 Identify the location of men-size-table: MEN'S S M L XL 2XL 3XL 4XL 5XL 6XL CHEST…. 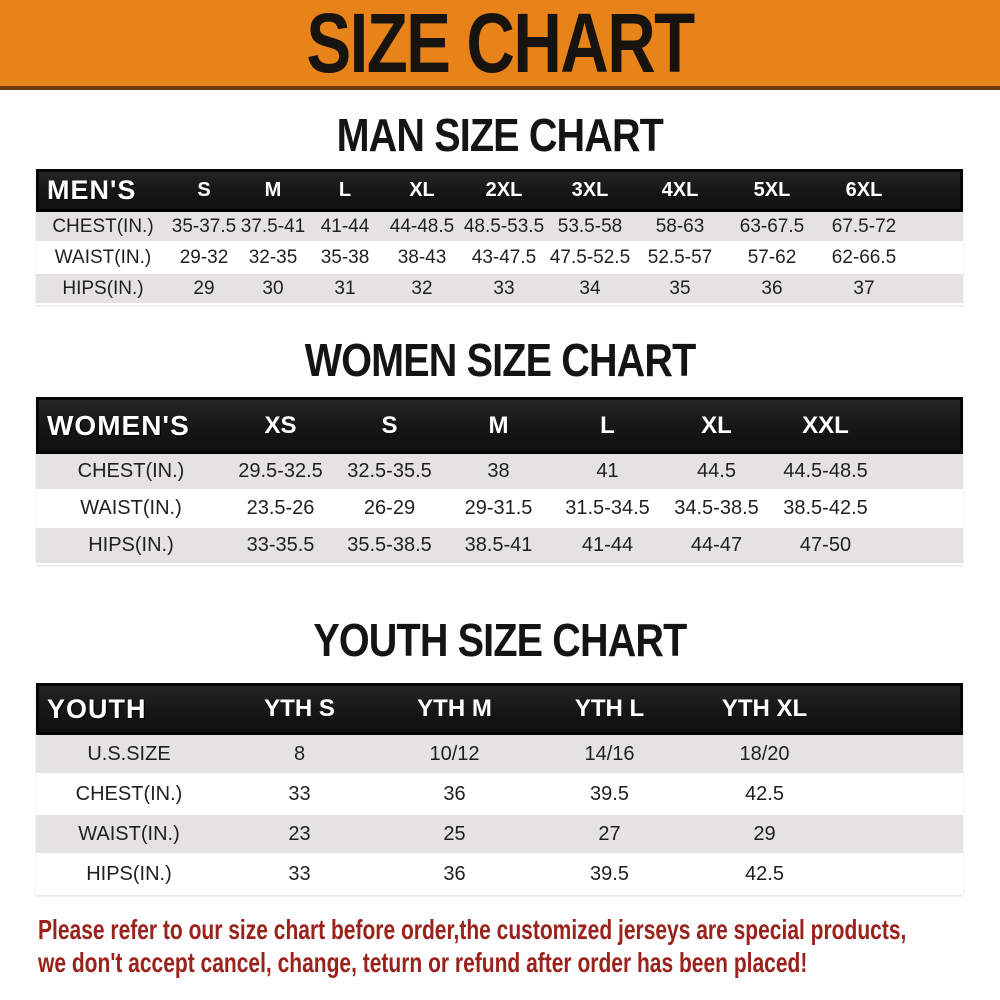
(499, 237).